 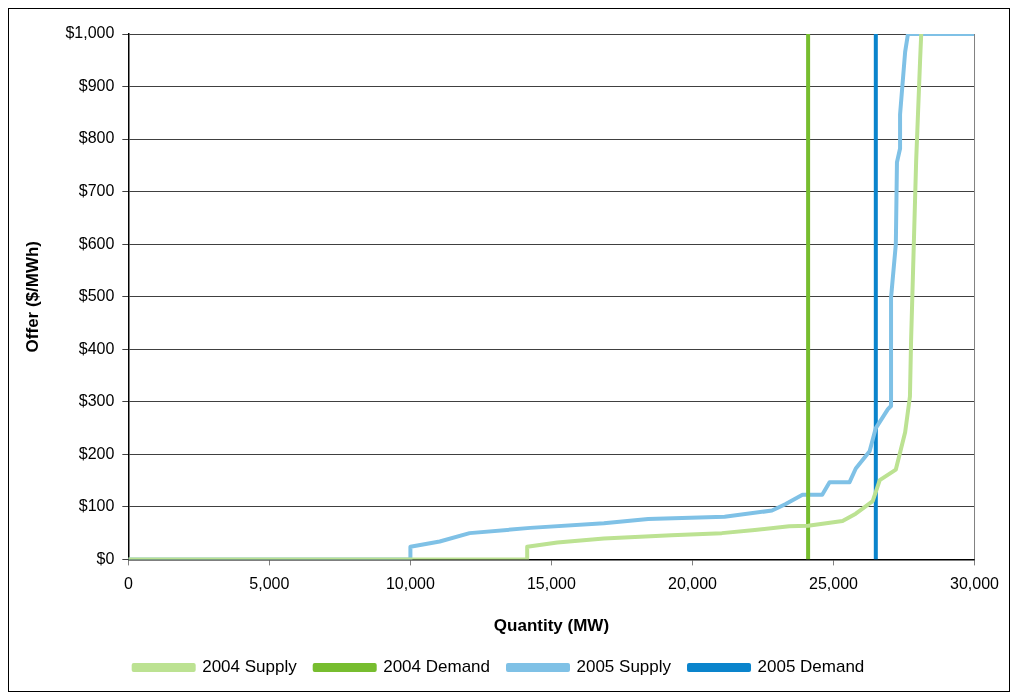 What do you see at coordinates (410, 584) in the screenshot?
I see `x-tick-label: 10,000` at bounding box center [410, 584].